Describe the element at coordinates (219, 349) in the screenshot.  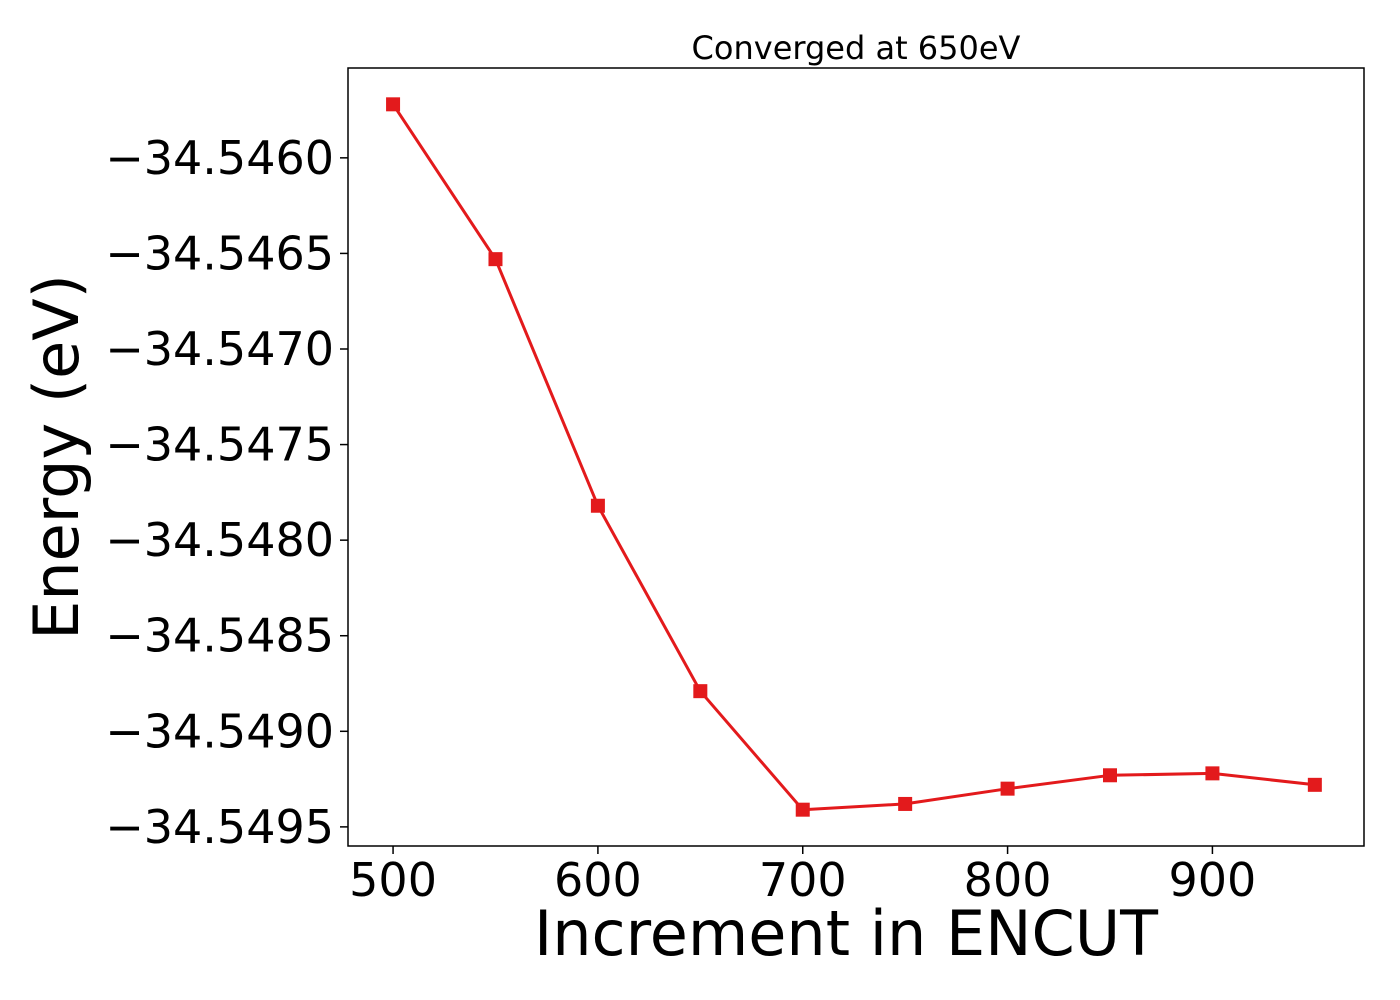
I see `y-tick-label: −34.5470` at that location.